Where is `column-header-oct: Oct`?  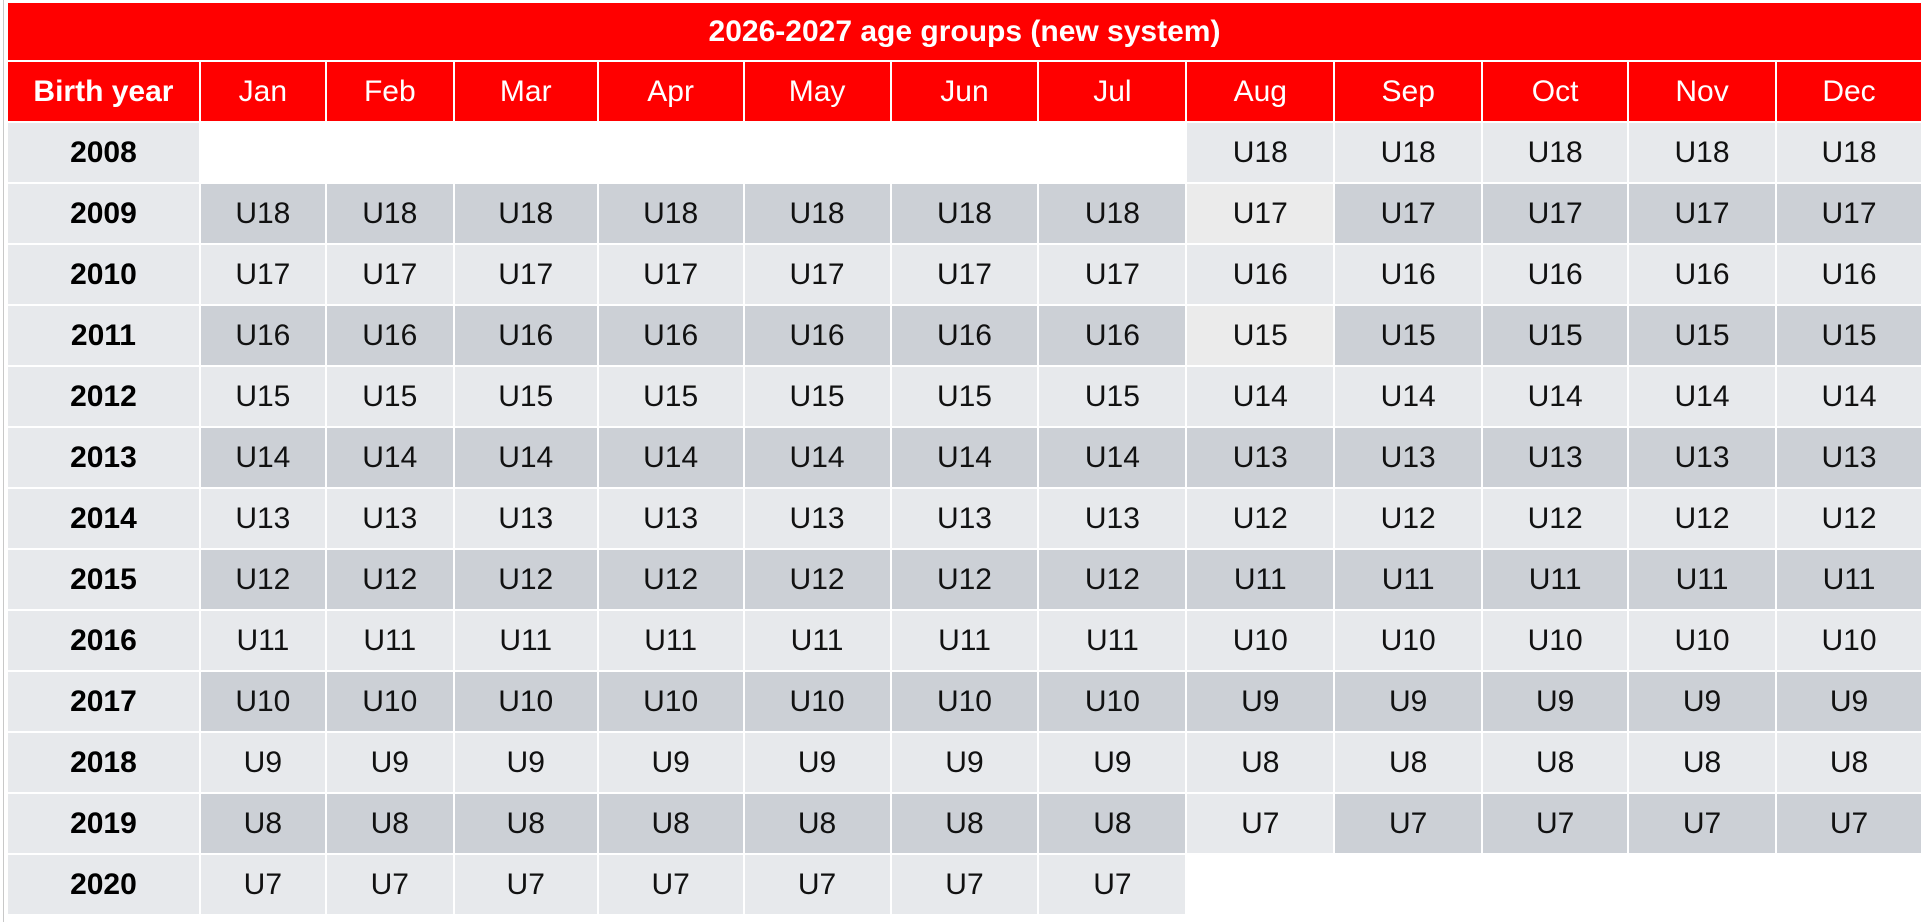 column-header-oct: Oct is located at coordinates (1555, 91).